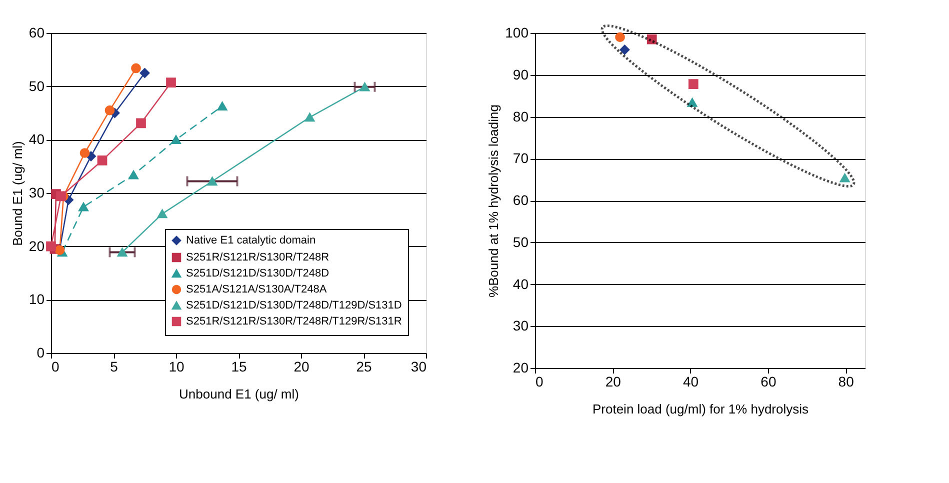 Image resolution: width=949 pixels, height=483 pixels. Describe the element at coordinates (701, 409) in the screenshot. I see `x-axis-title: Protein load (ug/ml) for 1% hydrolysis` at that location.